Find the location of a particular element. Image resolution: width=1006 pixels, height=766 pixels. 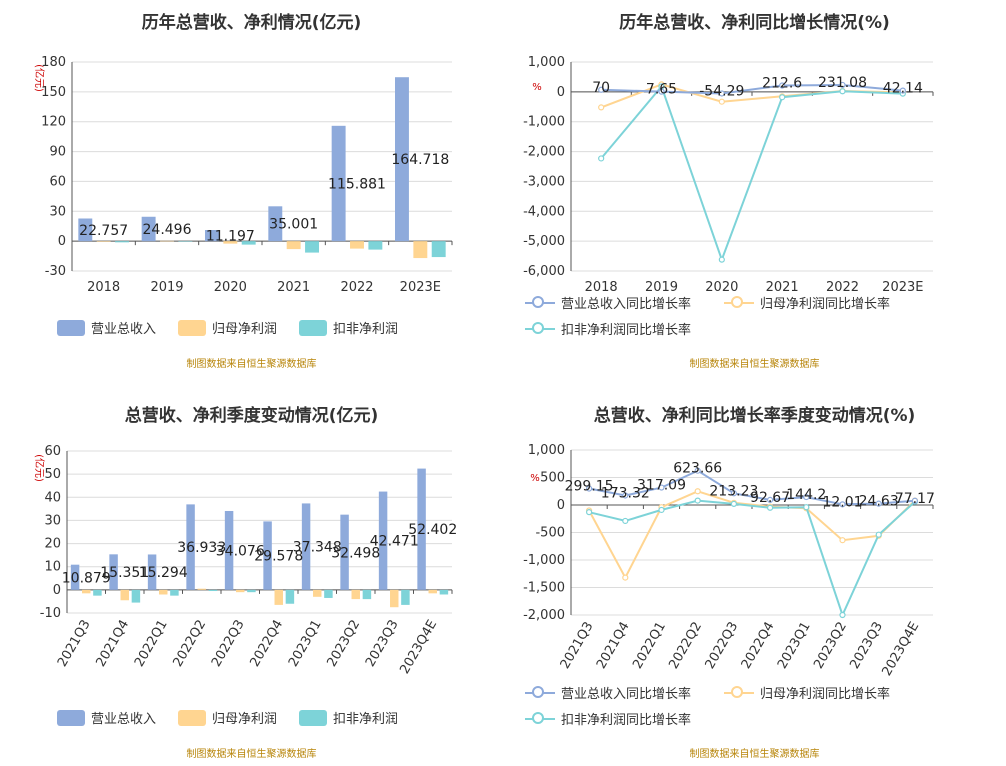

legend-label: 扣非净利润 is located at coordinates (366, 329).